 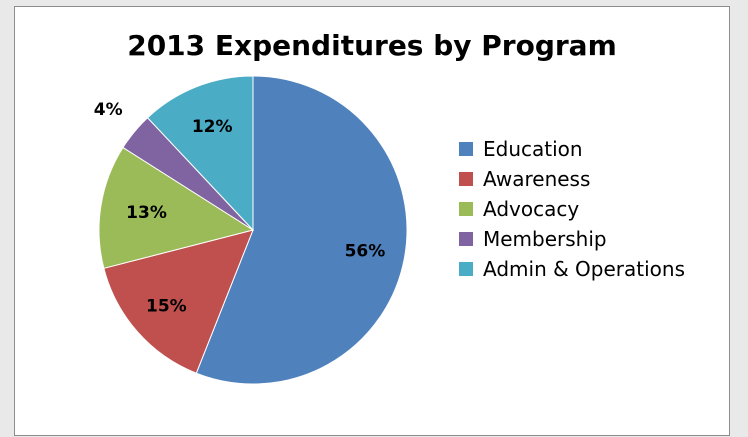 I want to click on legend-item-advocacy: Advocacy, so click(x=572, y=209).